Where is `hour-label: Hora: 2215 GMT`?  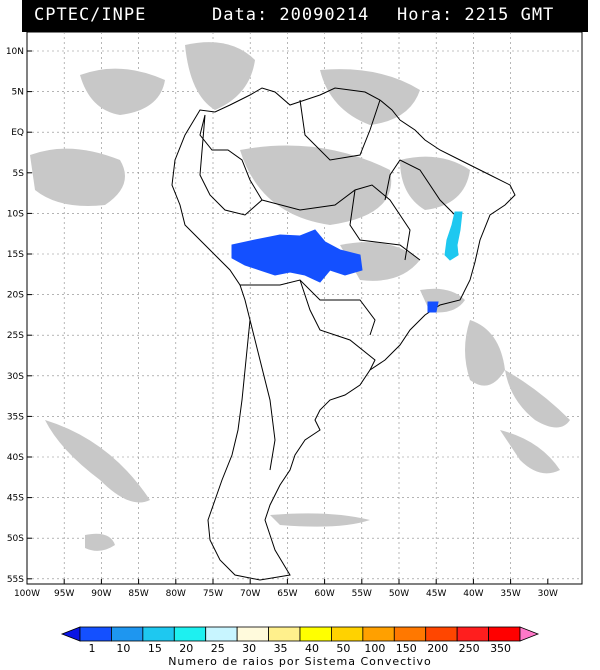 hour-label: Hora: 2215 GMT is located at coordinates (476, 15).